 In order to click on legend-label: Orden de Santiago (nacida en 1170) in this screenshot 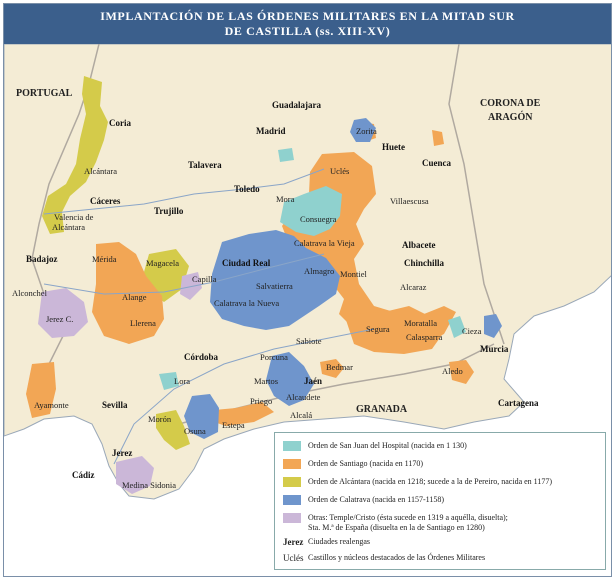, I will do `click(365, 463)`.